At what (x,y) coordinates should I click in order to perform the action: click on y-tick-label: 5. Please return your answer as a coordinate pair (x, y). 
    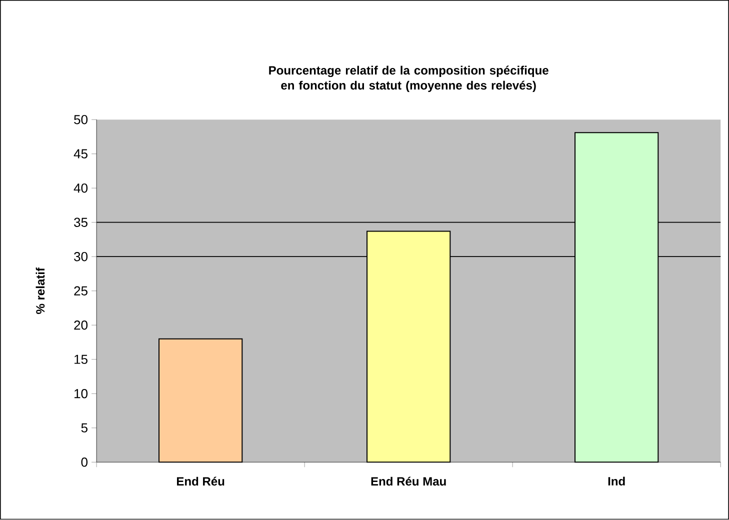
    Looking at the image, I should click on (84, 428).